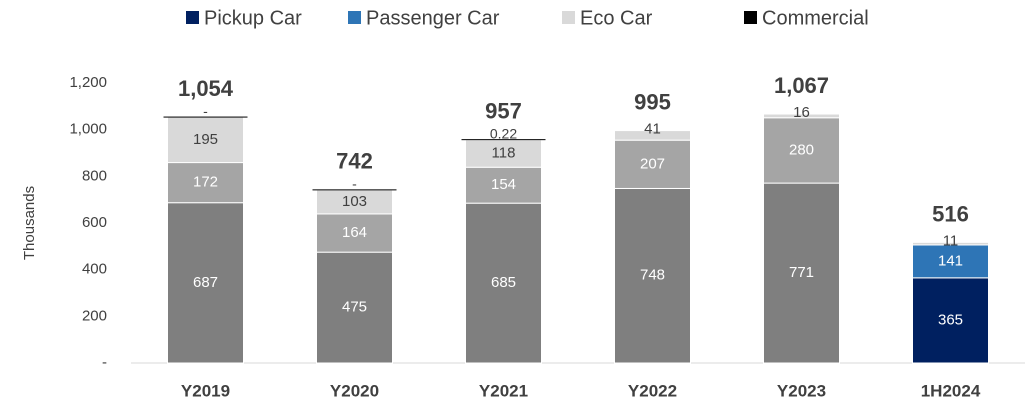 The width and height of the screenshot is (1030, 411). What do you see at coordinates (801, 112) in the screenshot?
I see `data-label: 16` at bounding box center [801, 112].